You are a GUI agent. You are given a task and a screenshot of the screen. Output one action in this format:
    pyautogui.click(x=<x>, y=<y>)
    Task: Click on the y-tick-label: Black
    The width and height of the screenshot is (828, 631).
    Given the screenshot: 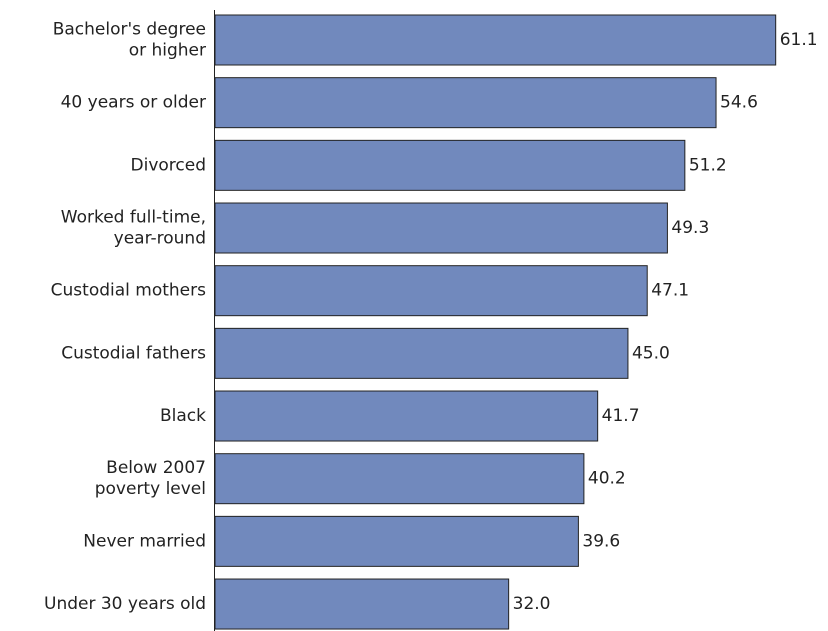 What is the action you would take?
    pyautogui.click(x=183, y=416)
    